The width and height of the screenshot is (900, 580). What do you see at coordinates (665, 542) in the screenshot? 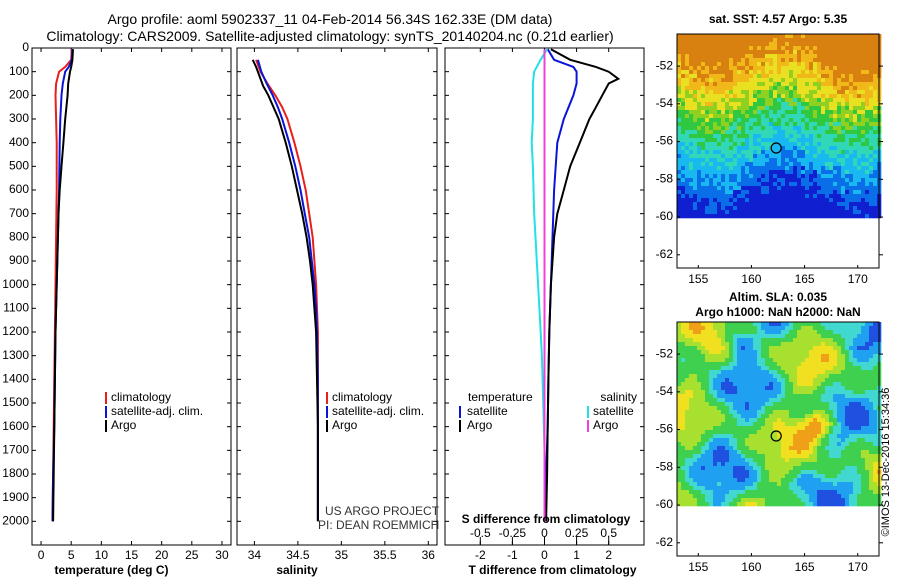
I see `map-y-tick-label: -62` at bounding box center [665, 542].